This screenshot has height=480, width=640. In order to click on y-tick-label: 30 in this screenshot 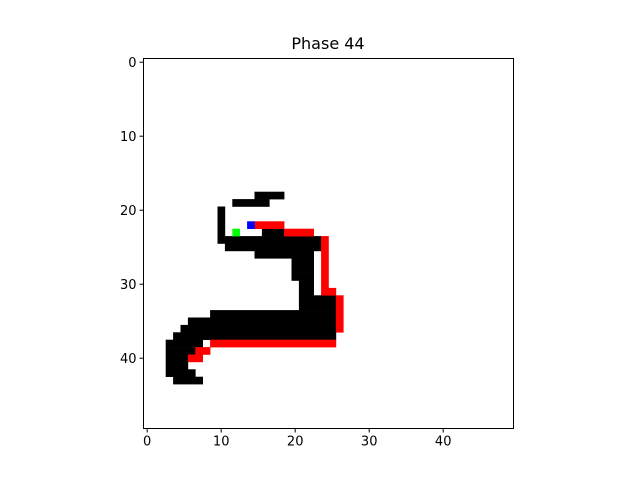, I will do `click(128, 285)`.